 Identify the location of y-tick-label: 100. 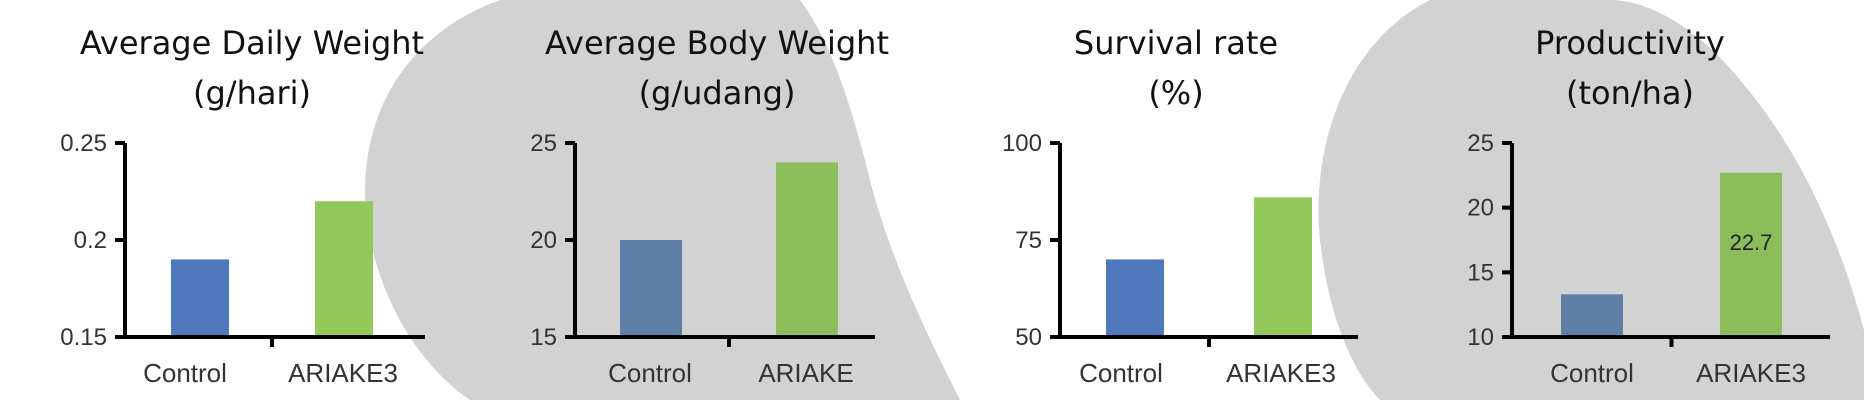
(1022, 143).